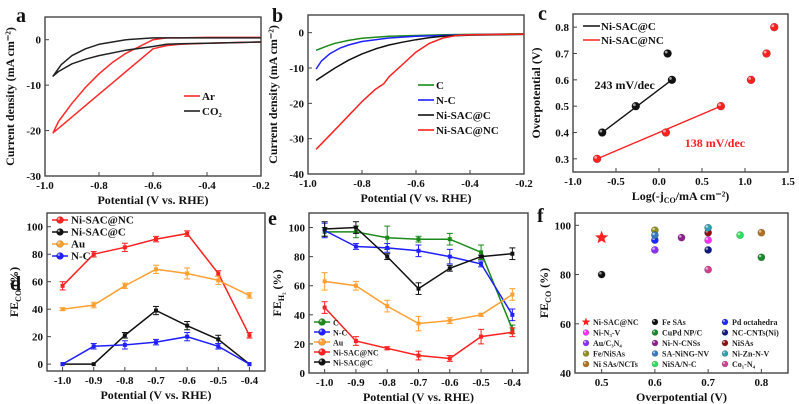 Image resolution: width=799 pixels, height=404 pixels. Describe the element at coordinates (300, 316) in the screenshot. I see `y-tick-label: 40` at that location.